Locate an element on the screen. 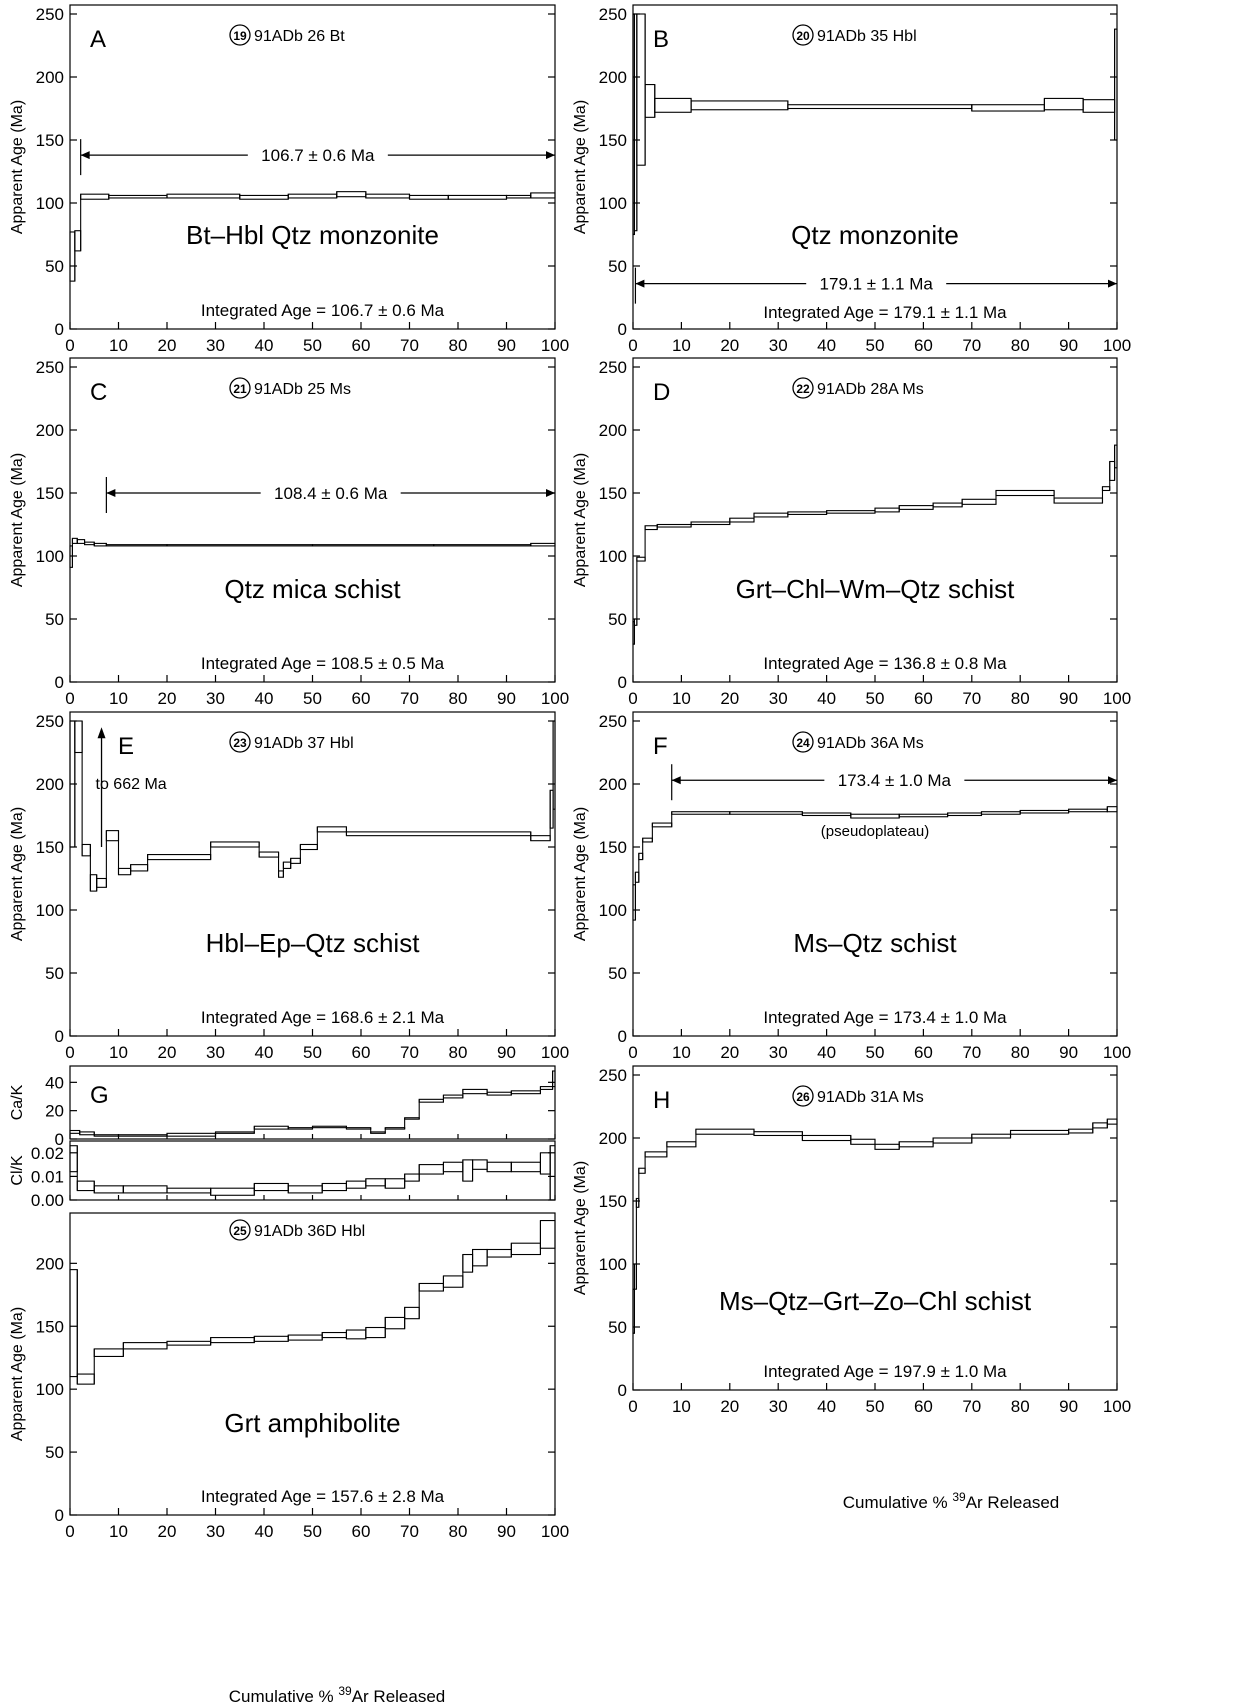 This screenshot has height=1707, width=1239. ca-k-subplot: 0 20 40 Ca/K is located at coordinates (282, 1107).